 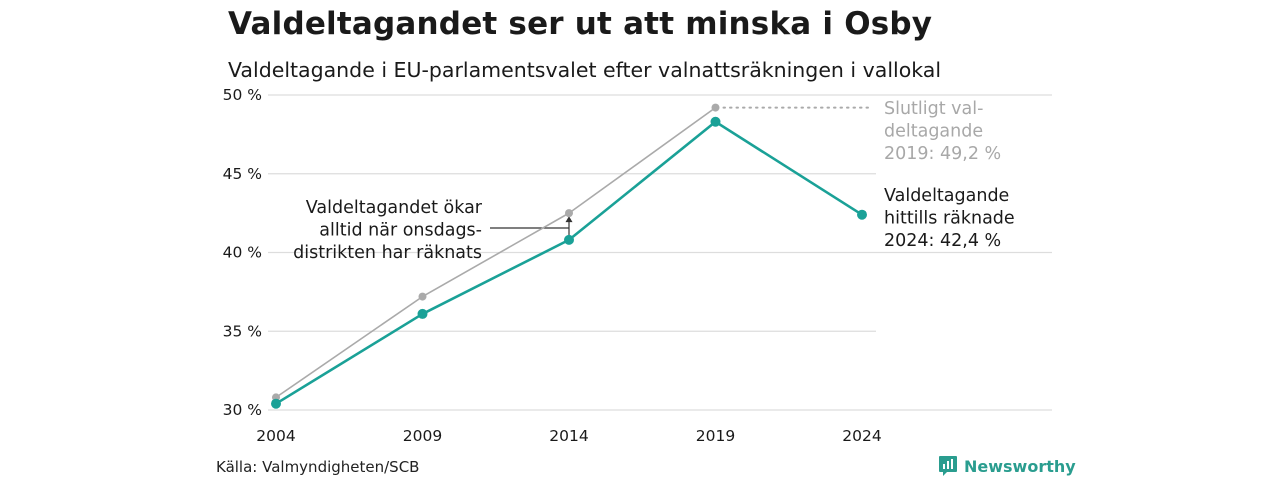 I want to click on annotation-increase-note: Valdeltagandet ökar, so click(x=394, y=208).